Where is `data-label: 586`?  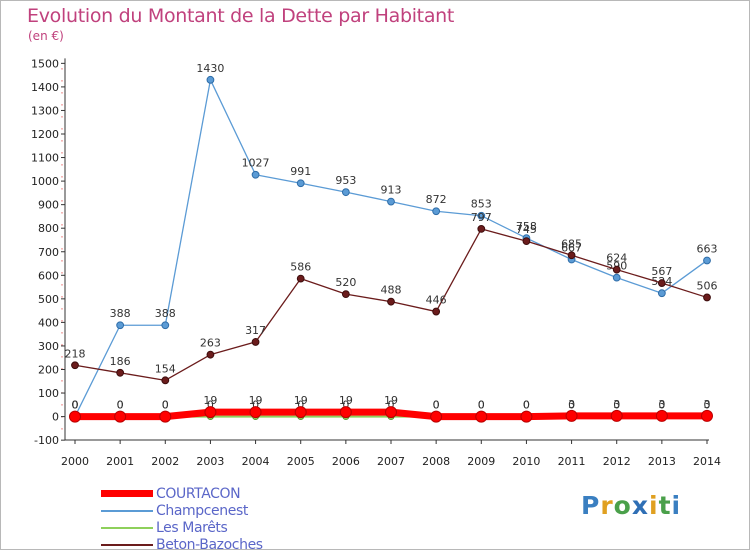
data-label: 586 is located at coordinates (300, 267).